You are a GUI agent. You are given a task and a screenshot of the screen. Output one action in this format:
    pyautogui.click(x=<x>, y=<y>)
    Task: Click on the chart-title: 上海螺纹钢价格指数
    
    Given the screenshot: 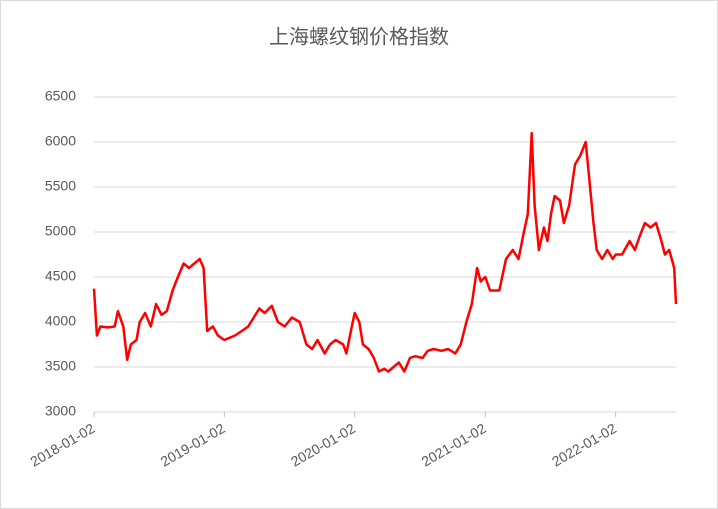 What is the action you would take?
    pyautogui.click(x=359, y=36)
    